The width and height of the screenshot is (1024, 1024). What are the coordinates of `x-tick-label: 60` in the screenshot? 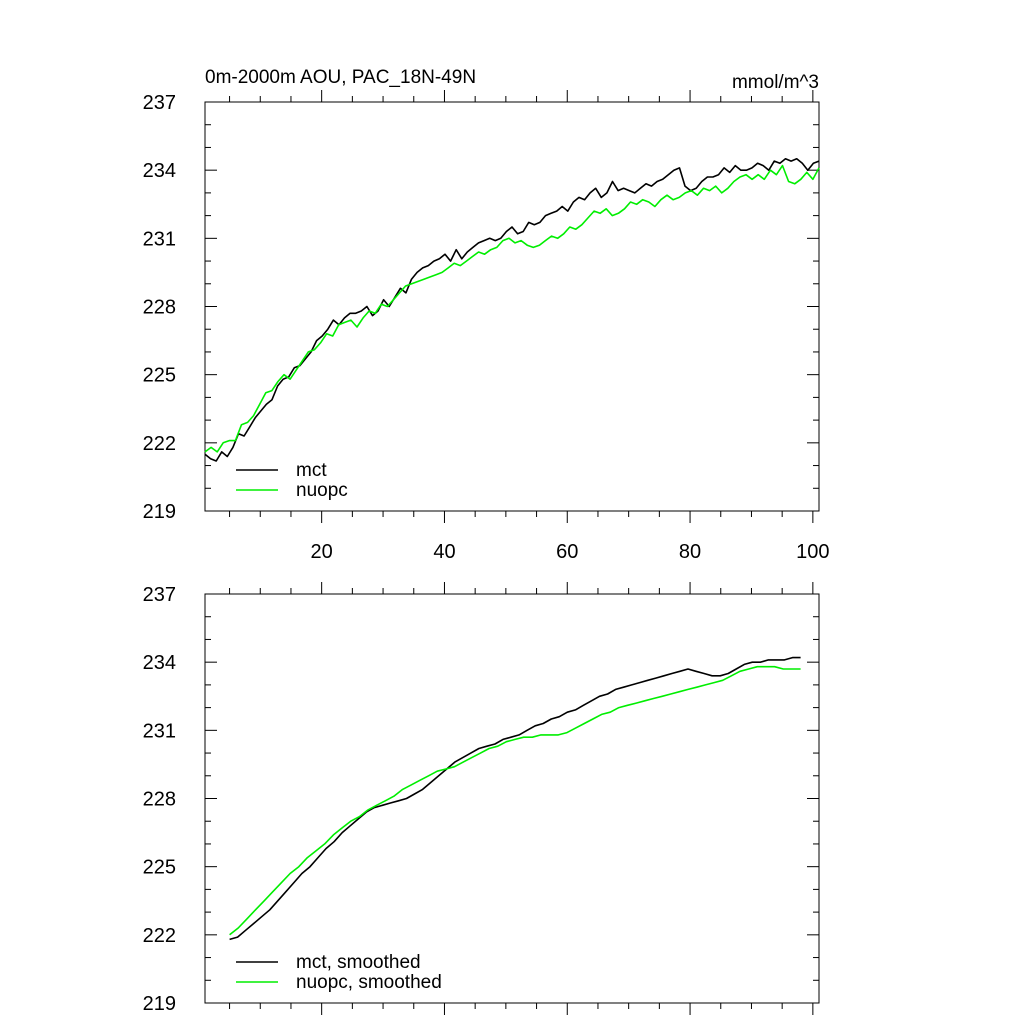 It's located at (567, 552).